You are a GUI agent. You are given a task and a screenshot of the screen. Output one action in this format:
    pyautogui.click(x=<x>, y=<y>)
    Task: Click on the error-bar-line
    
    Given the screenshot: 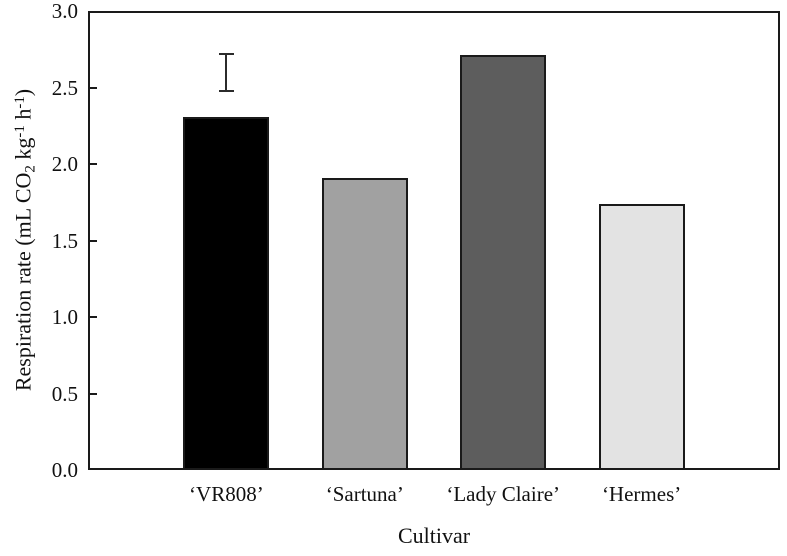 What is the action you would take?
    pyautogui.click(x=226, y=72)
    